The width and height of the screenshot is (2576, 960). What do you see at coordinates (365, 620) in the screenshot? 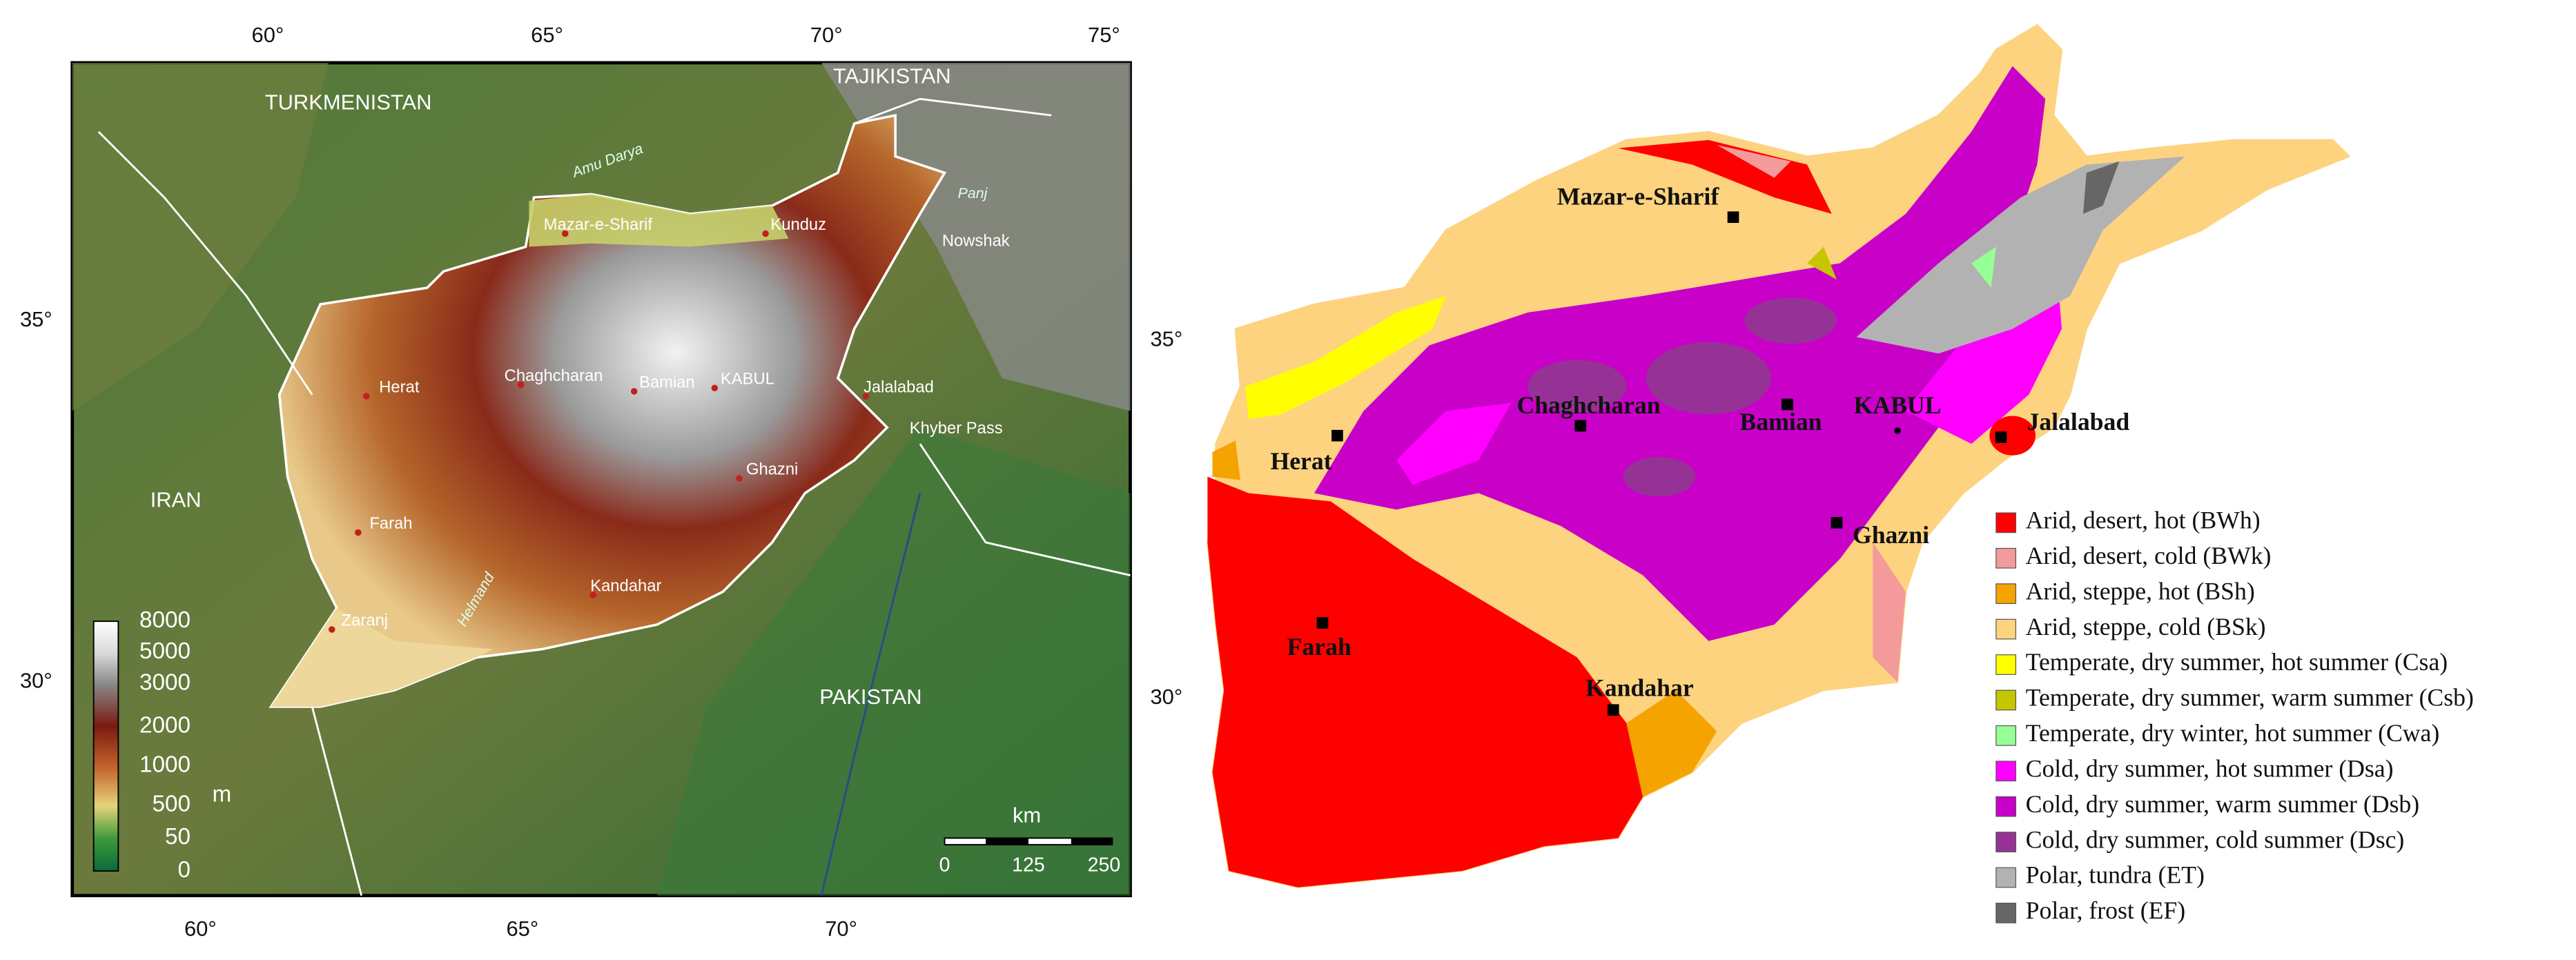
I see `place-label: Zaranj` at bounding box center [365, 620].